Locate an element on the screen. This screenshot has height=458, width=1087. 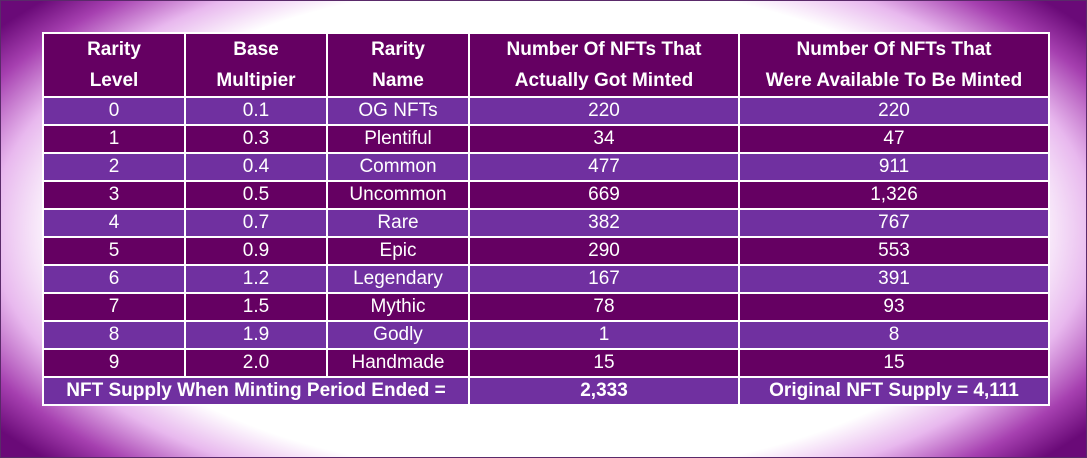
cell-minted: 669 is located at coordinates (604, 195).